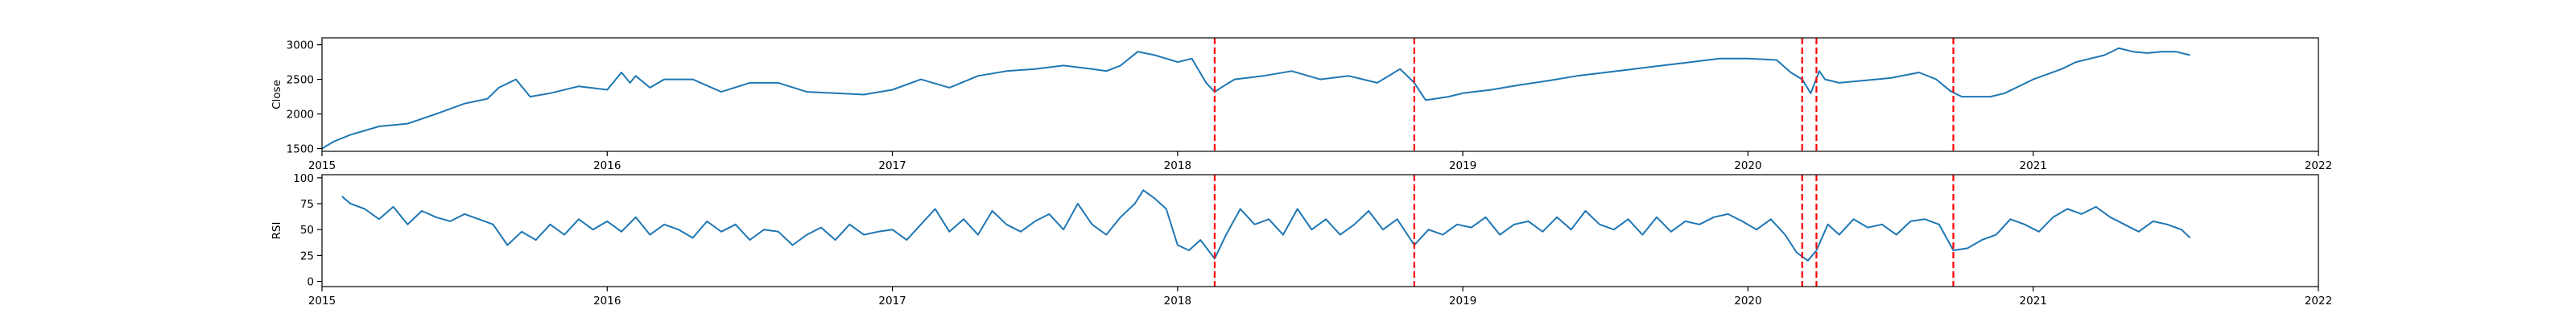 This screenshot has width=2576, height=322. Describe the element at coordinates (300, 45) in the screenshot. I see `y-tick-label: 3000` at that location.